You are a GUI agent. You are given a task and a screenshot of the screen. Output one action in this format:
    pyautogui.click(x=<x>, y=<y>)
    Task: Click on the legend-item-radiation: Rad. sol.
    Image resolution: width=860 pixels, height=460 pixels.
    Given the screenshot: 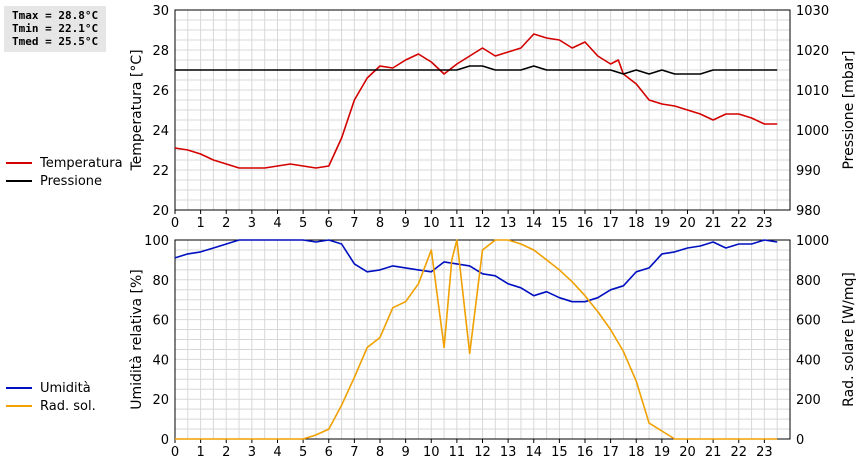 What is the action you would take?
    pyautogui.click(x=51, y=406)
    